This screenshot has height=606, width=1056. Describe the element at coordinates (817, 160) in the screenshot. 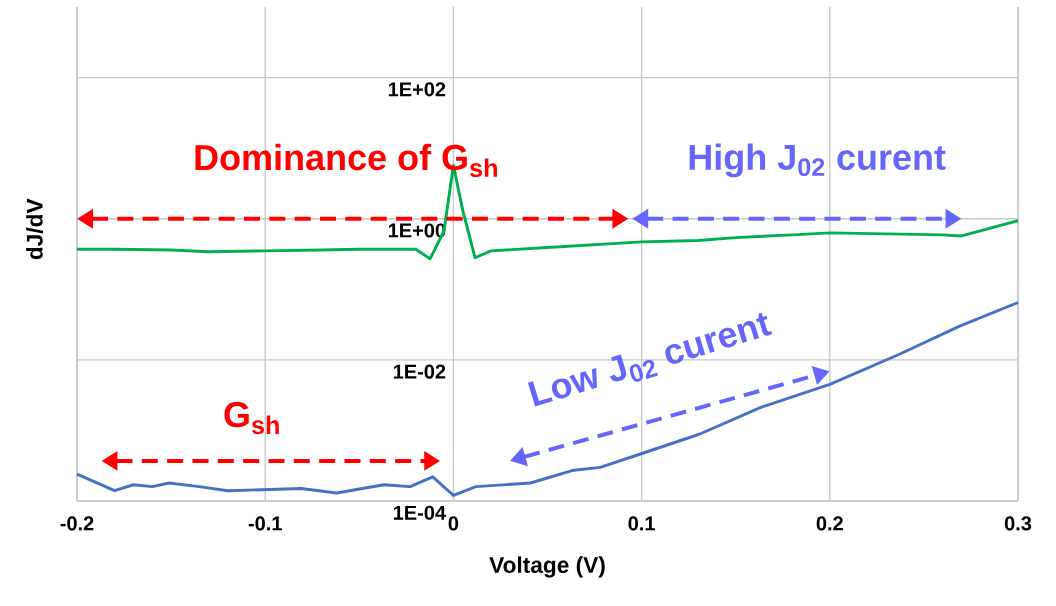

I see `annotation: High J$_{02}$ curent` at that location.